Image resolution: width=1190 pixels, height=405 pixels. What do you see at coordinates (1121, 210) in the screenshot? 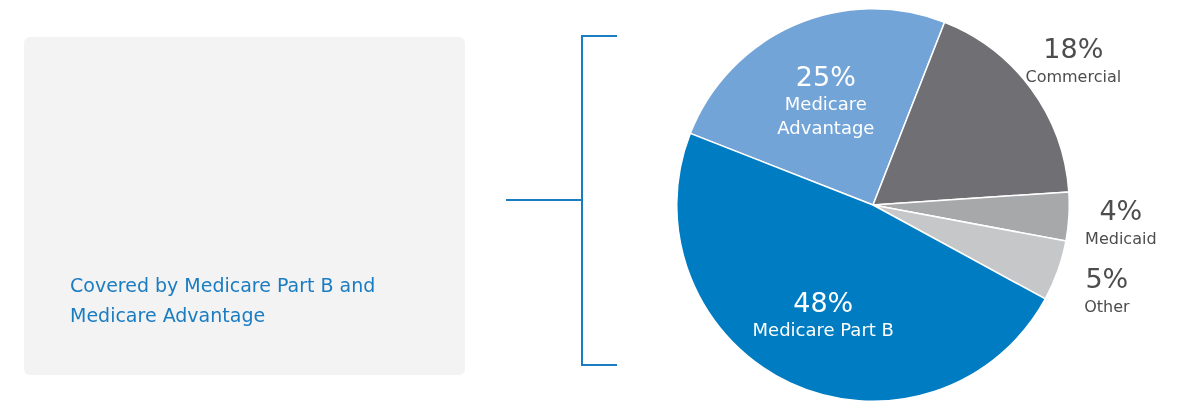
I see `data-label: 4%` at bounding box center [1121, 210].